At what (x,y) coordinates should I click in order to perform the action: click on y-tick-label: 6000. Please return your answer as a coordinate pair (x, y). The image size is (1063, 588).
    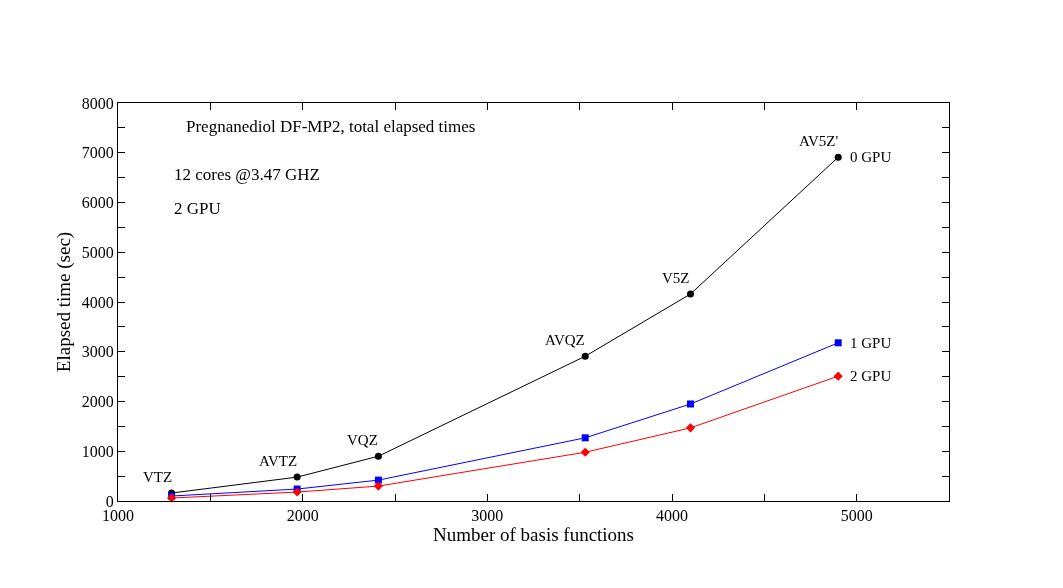
    Looking at the image, I should click on (97, 203).